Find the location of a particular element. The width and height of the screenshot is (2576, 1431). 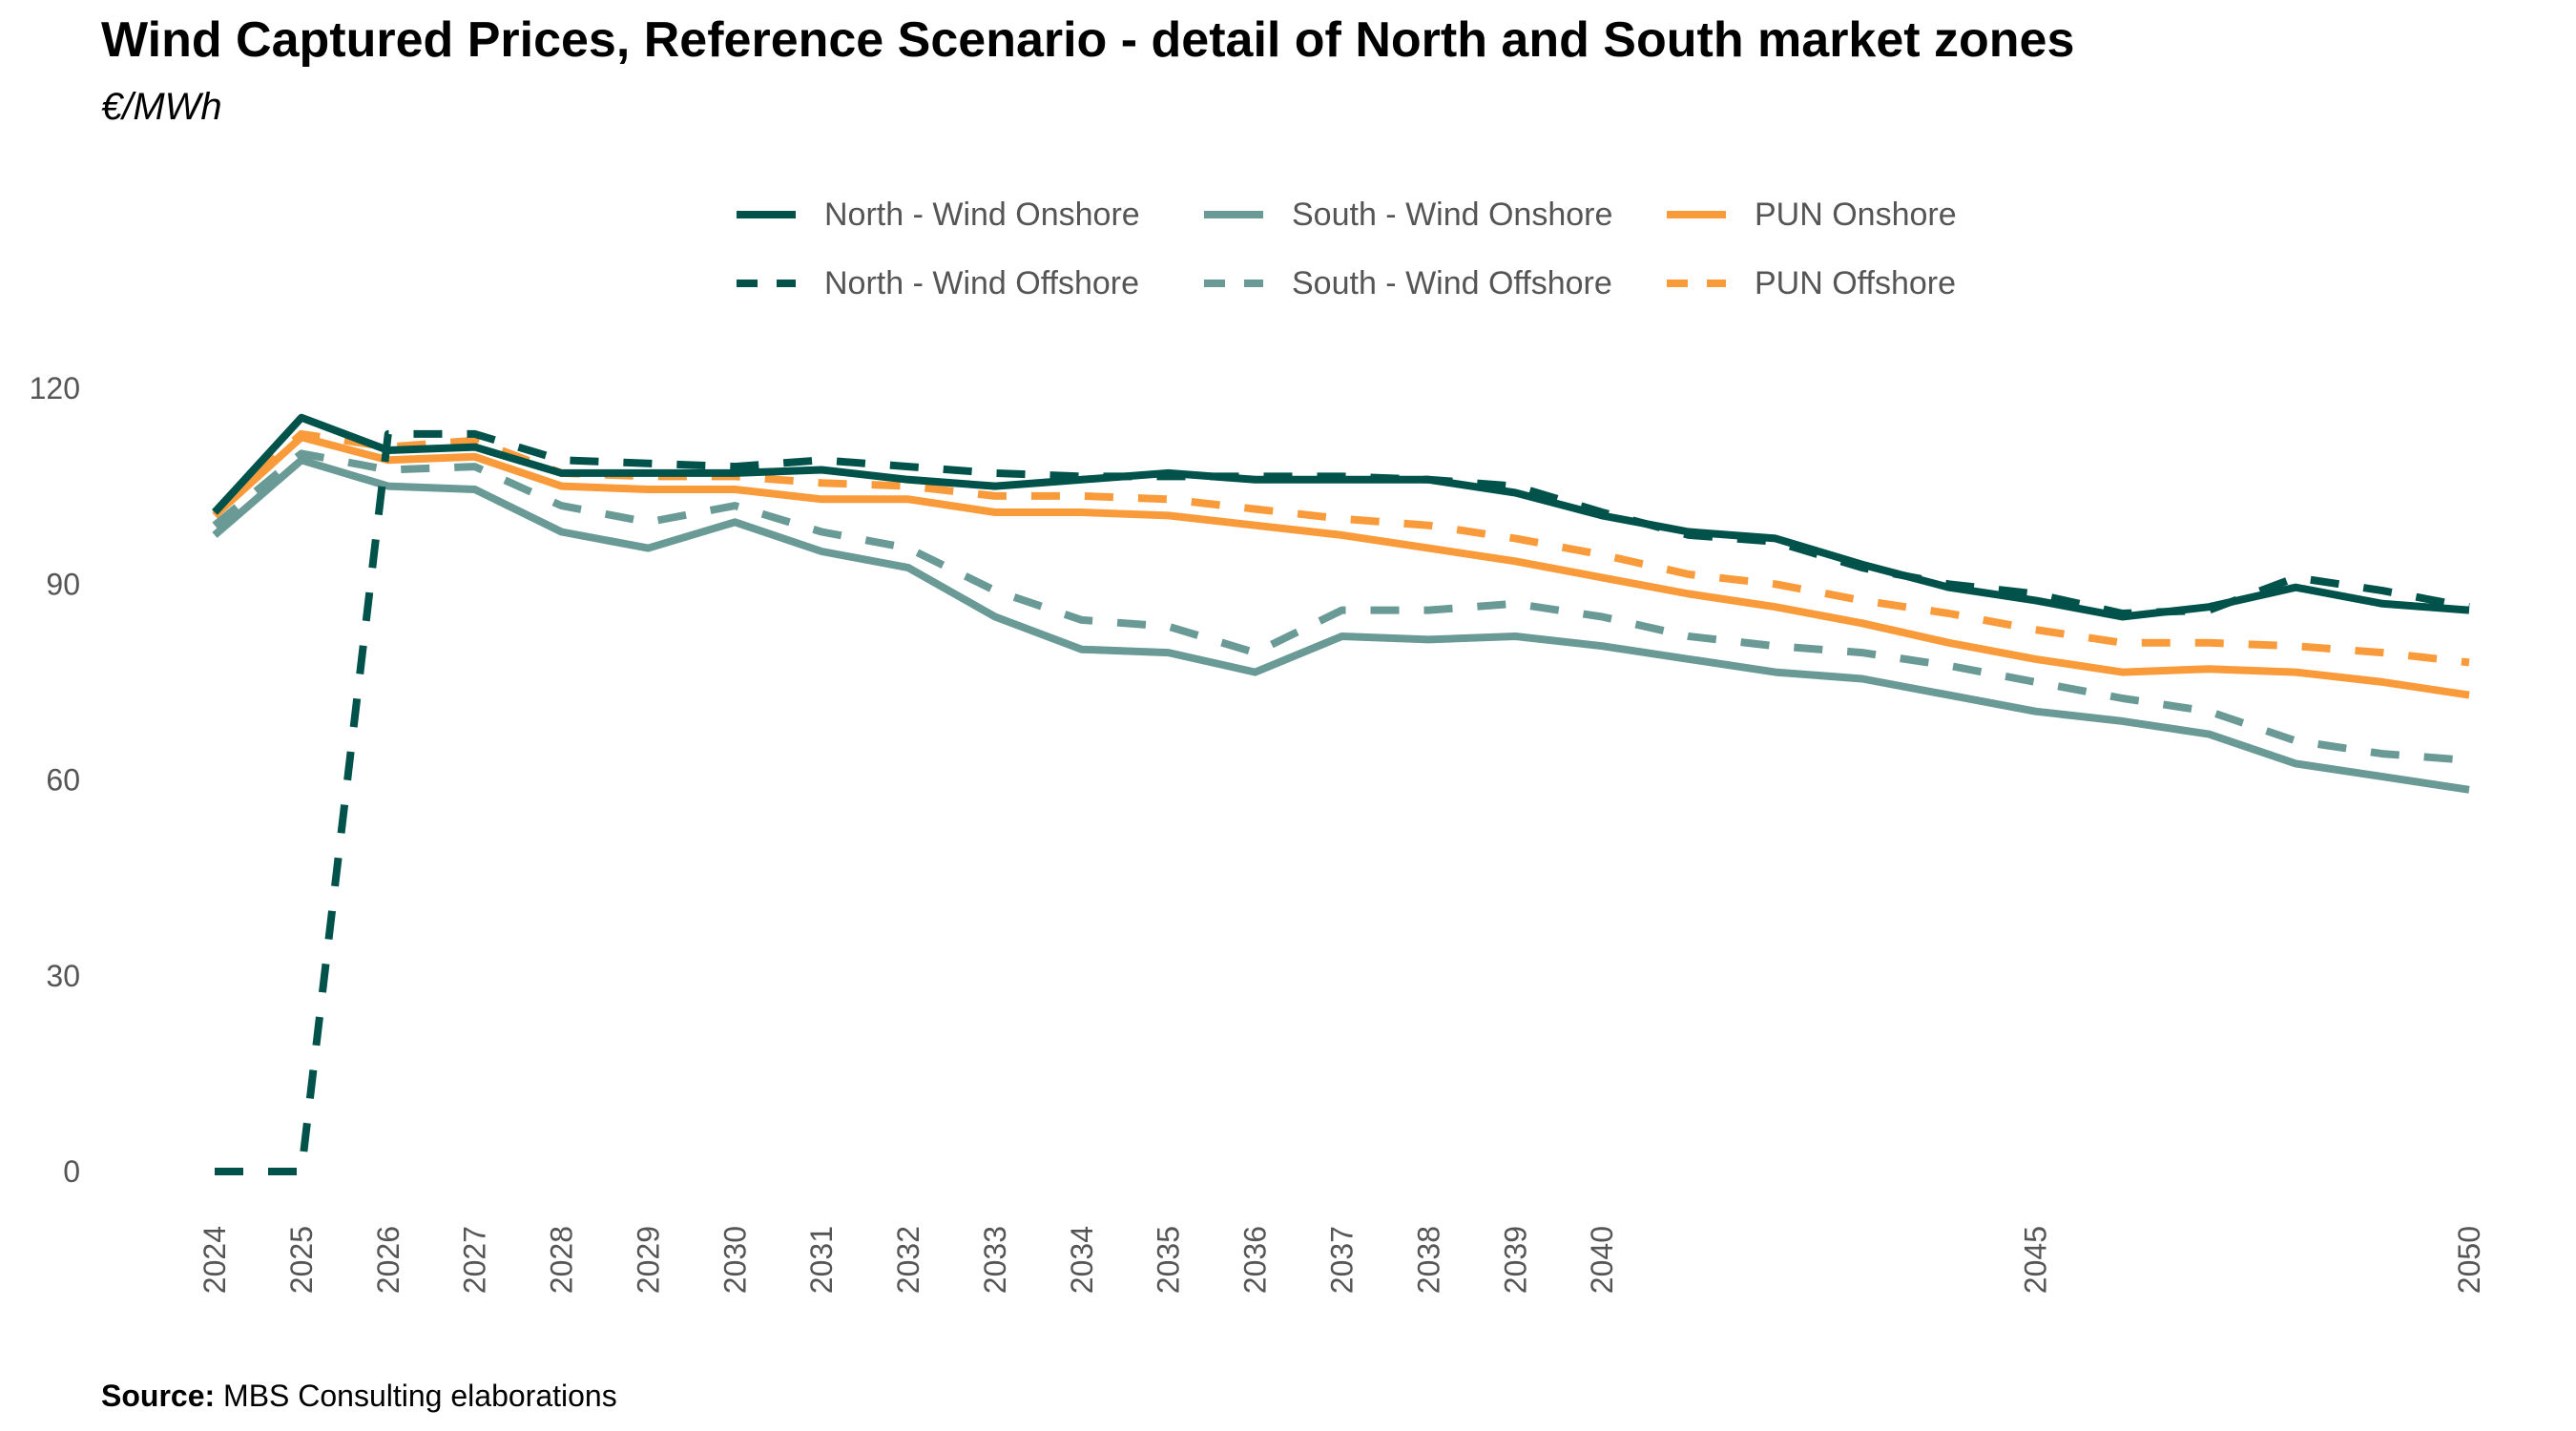

x-tick-label: 2024 is located at coordinates (214, 1260).